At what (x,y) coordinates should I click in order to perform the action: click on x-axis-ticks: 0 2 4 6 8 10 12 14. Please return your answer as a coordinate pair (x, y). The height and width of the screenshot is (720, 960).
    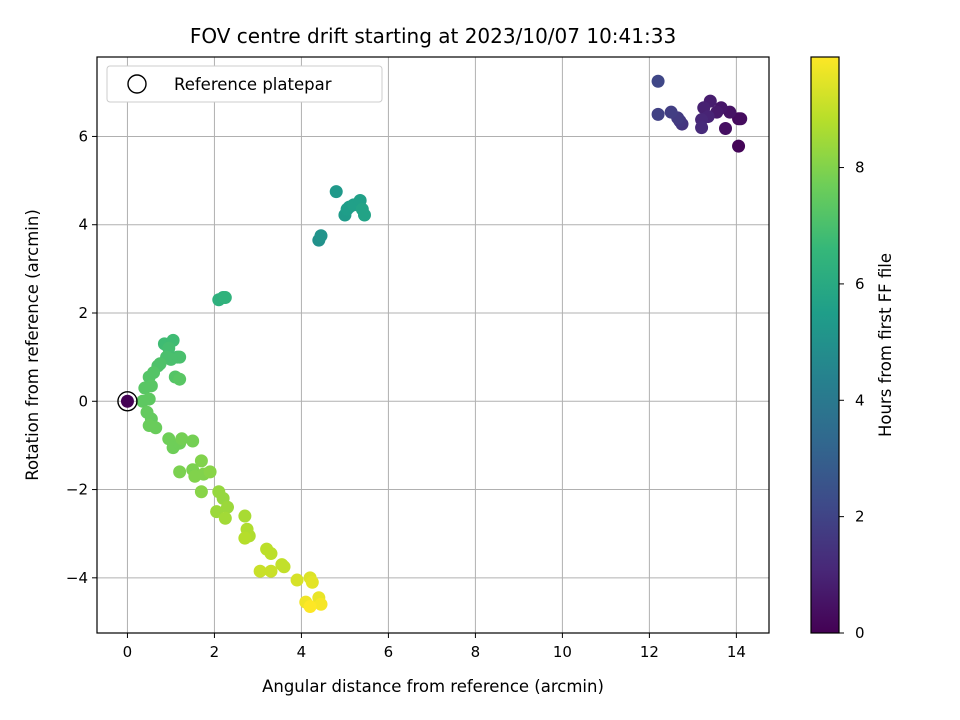
    Looking at the image, I should click on (434, 647).